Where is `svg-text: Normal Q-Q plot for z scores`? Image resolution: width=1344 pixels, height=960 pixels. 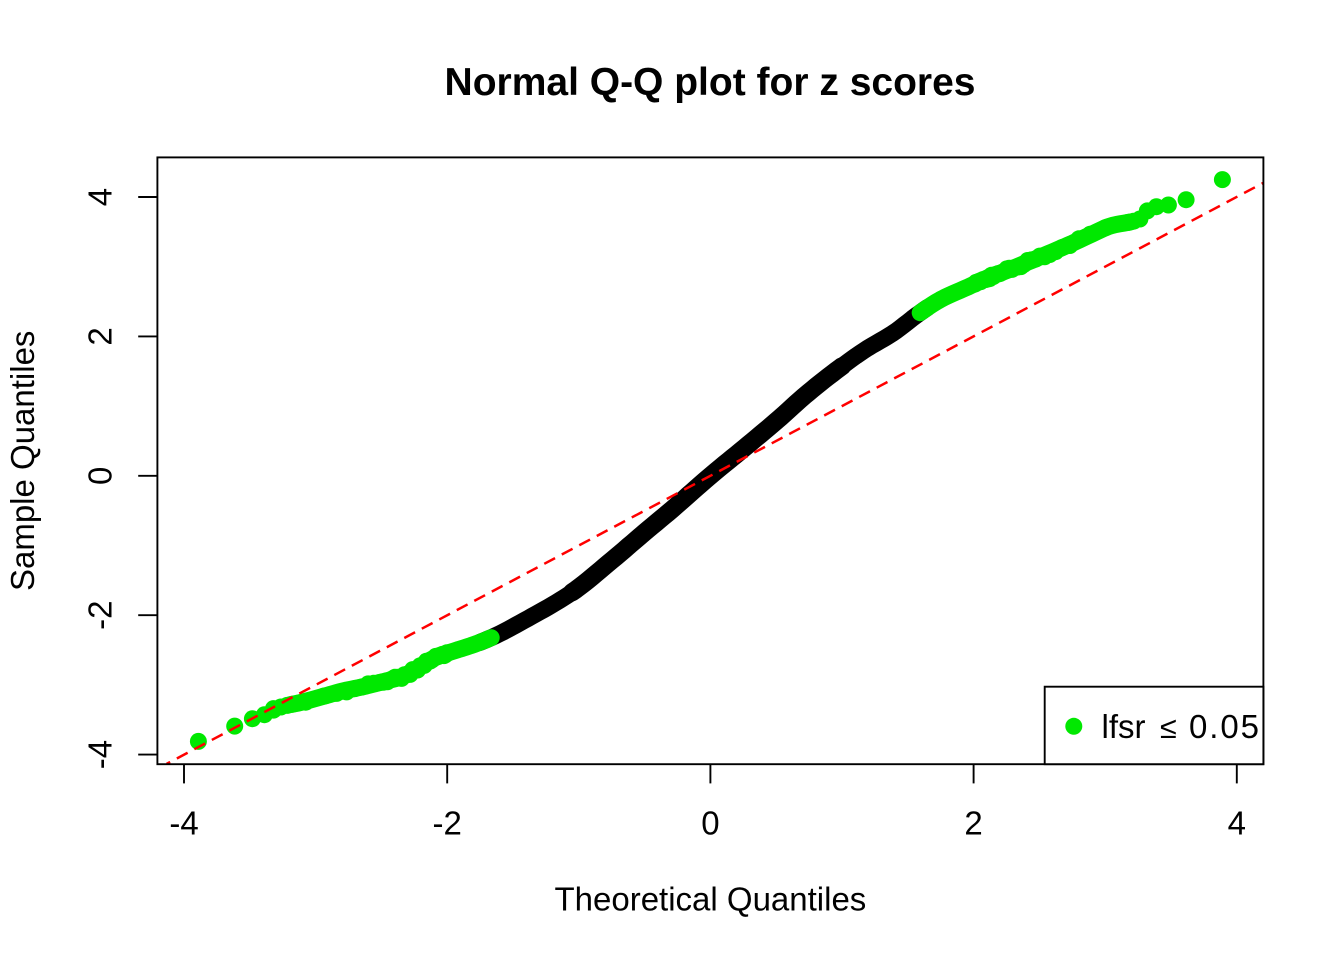 svg-text: Normal Q-Q plot for z scores is located at coordinates (710, 82).